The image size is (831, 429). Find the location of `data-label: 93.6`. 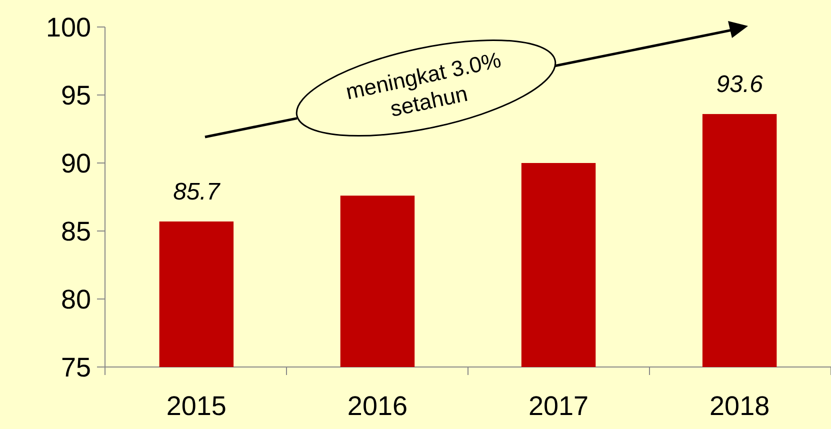

data-label: 93.6 is located at coordinates (740, 84).